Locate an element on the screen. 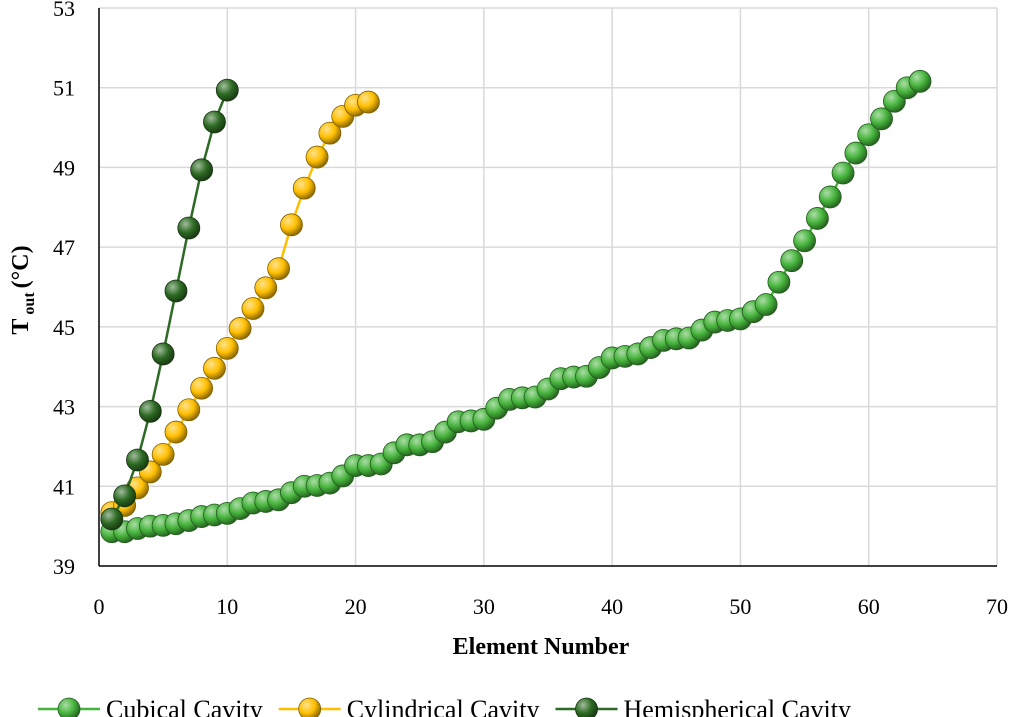 The width and height of the screenshot is (1021, 717). x-tick-label: 30 is located at coordinates (484, 606).